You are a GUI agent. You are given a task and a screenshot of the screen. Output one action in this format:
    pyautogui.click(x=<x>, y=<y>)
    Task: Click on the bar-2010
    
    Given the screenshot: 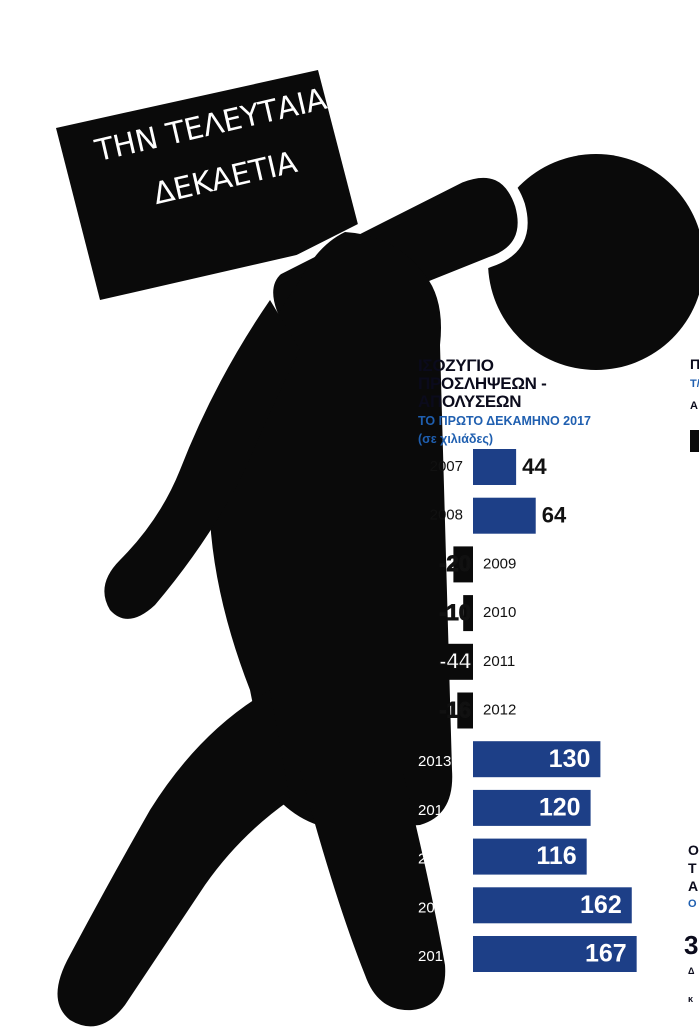 What is the action you would take?
    pyautogui.click(x=468, y=613)
    